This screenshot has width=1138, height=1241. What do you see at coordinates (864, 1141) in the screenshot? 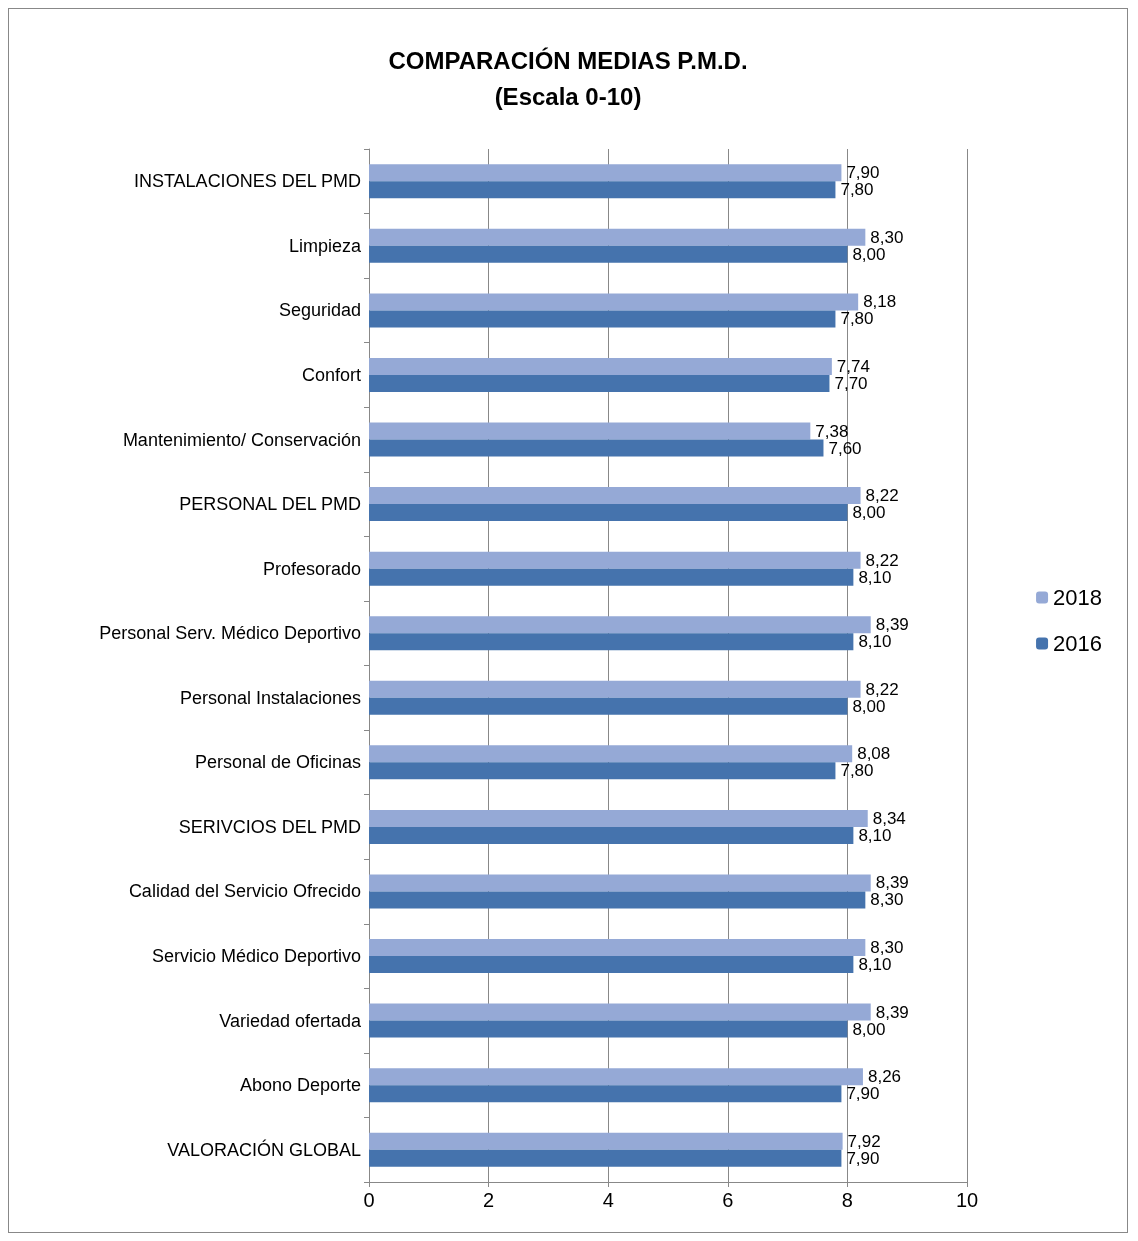
I see `data-label: 7,92` at bounding box center [864, 1141].